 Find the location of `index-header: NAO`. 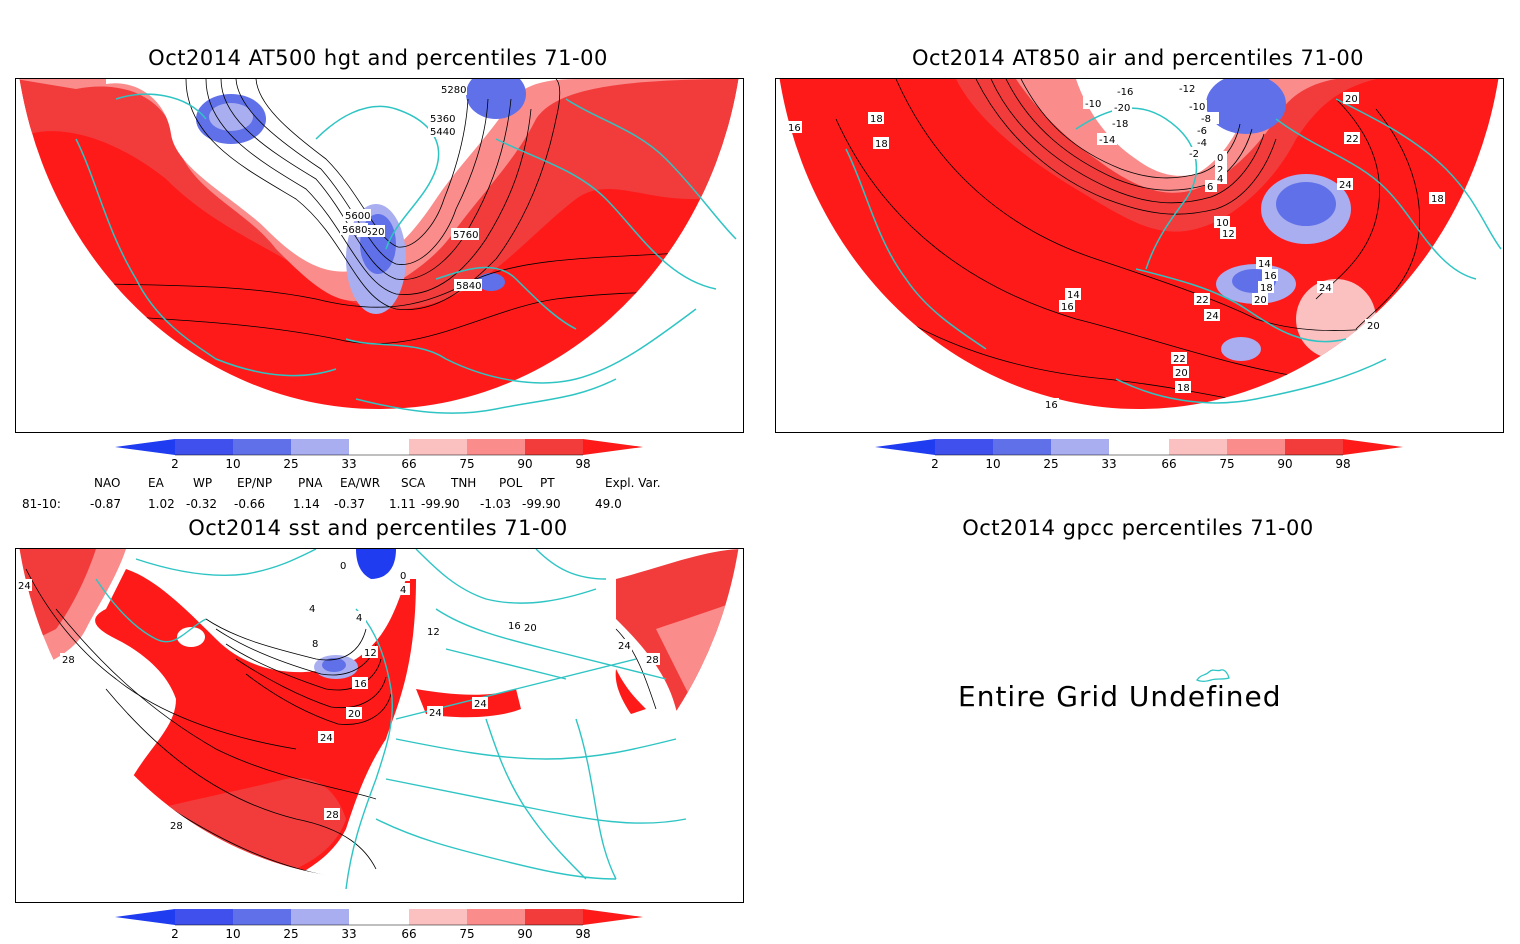

index-header: NAO is located at coordinates (107, 483).